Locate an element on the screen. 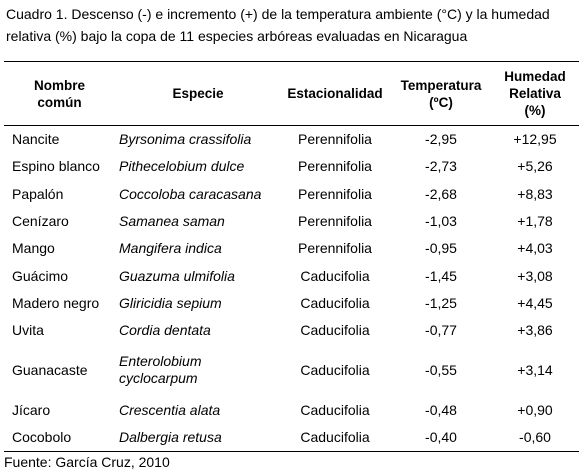  humidity-cell: +12,95 is located at coordinates (535, 139).